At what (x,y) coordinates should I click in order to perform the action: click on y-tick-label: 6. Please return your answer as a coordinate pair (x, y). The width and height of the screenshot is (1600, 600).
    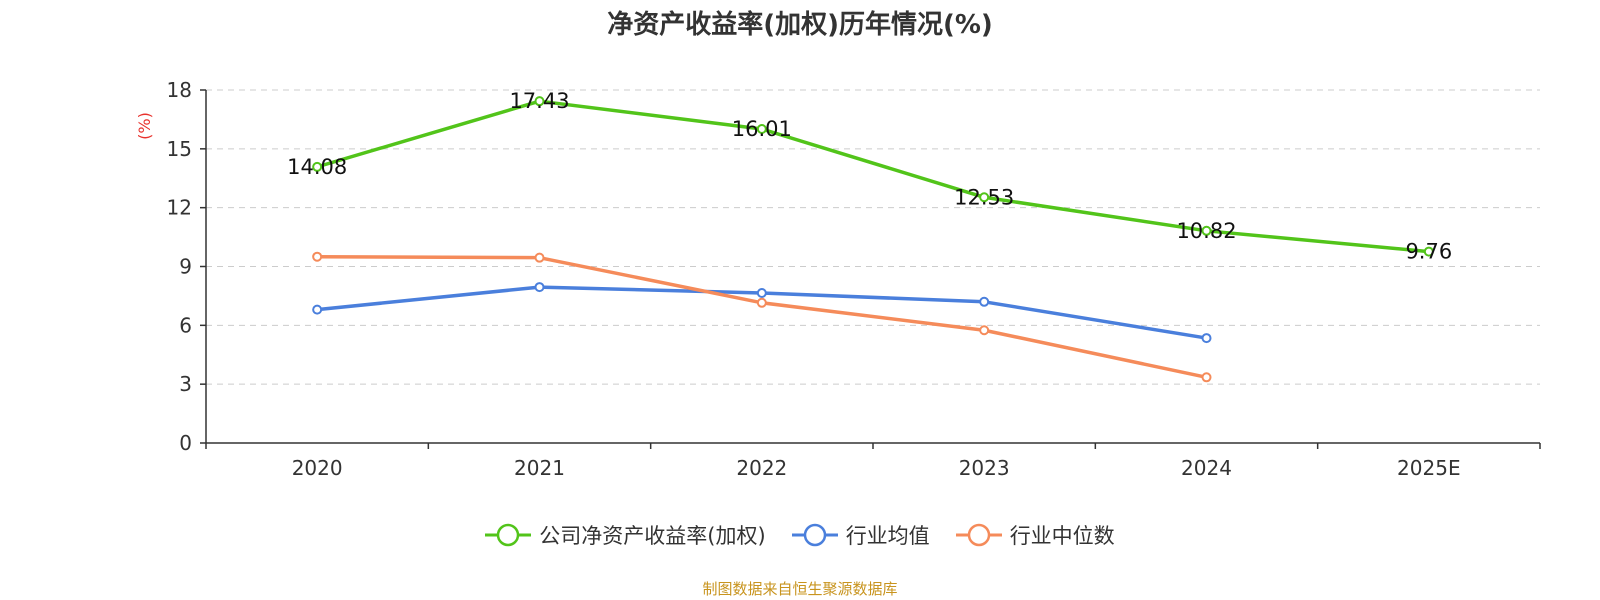
    Looking at the image, I should click on (185, 325).